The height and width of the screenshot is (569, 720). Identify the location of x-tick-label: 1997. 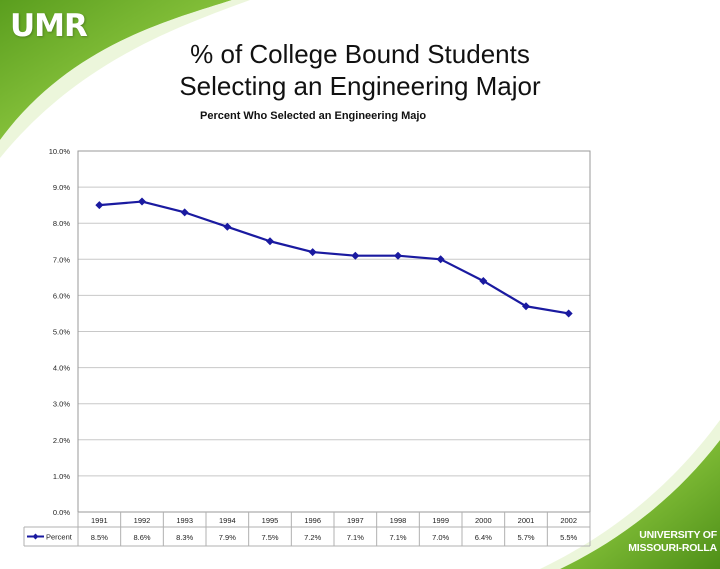
(355, 520).